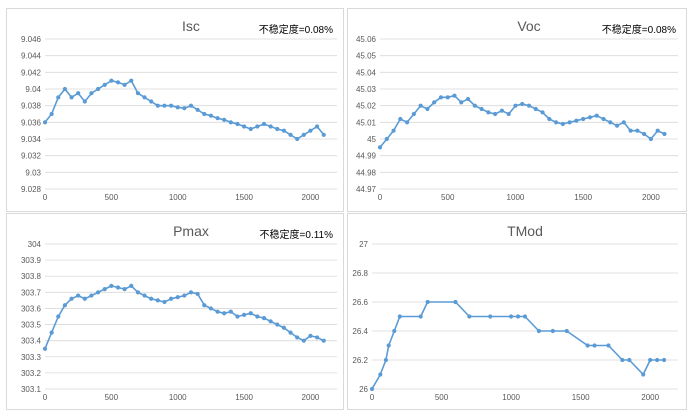 The width and height of the screenshot is (693, 412). Describe the element at coordinates (31, 139) in the screenshot. I see `y-tick-label: 9.034` at that location.